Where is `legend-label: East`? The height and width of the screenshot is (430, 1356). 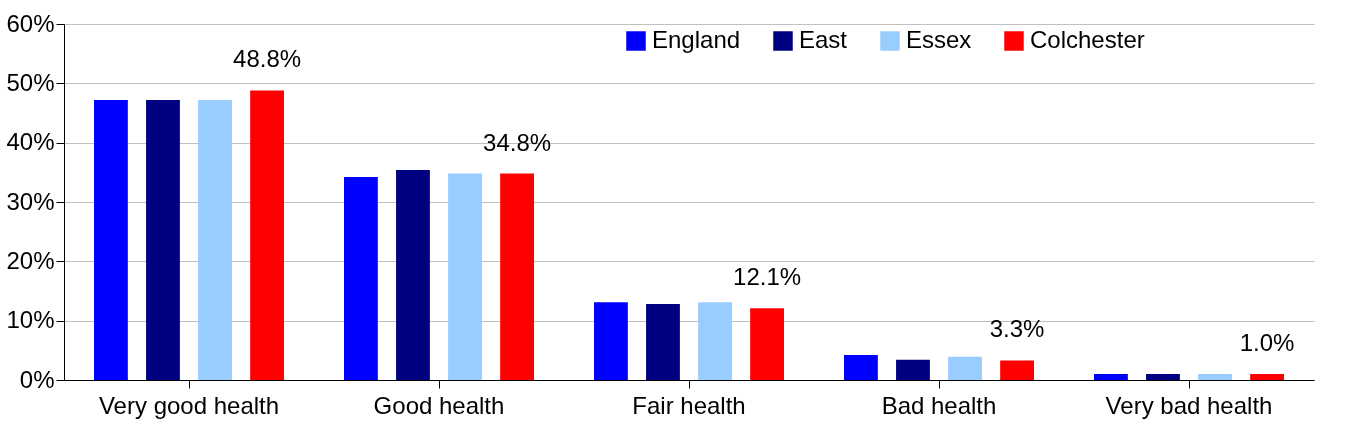 legend-label: East is located at coordinates (823, 39).